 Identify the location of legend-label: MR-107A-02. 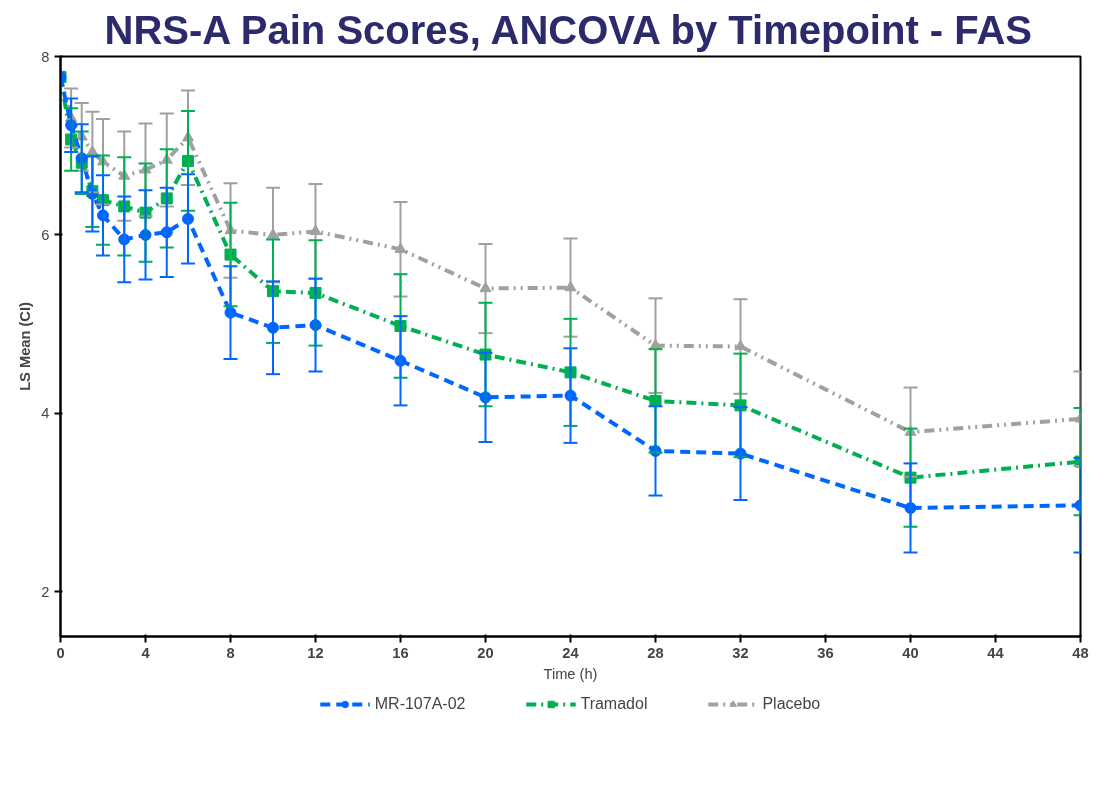
(420, 704).